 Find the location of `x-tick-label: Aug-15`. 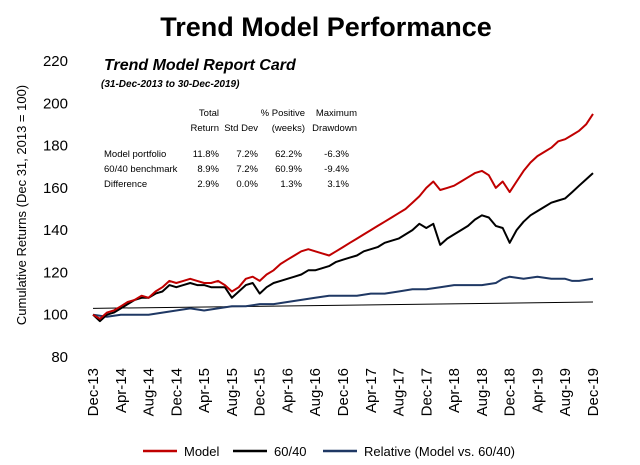

x-tick-label: Aug-15 is located at coordinates (232, 392).